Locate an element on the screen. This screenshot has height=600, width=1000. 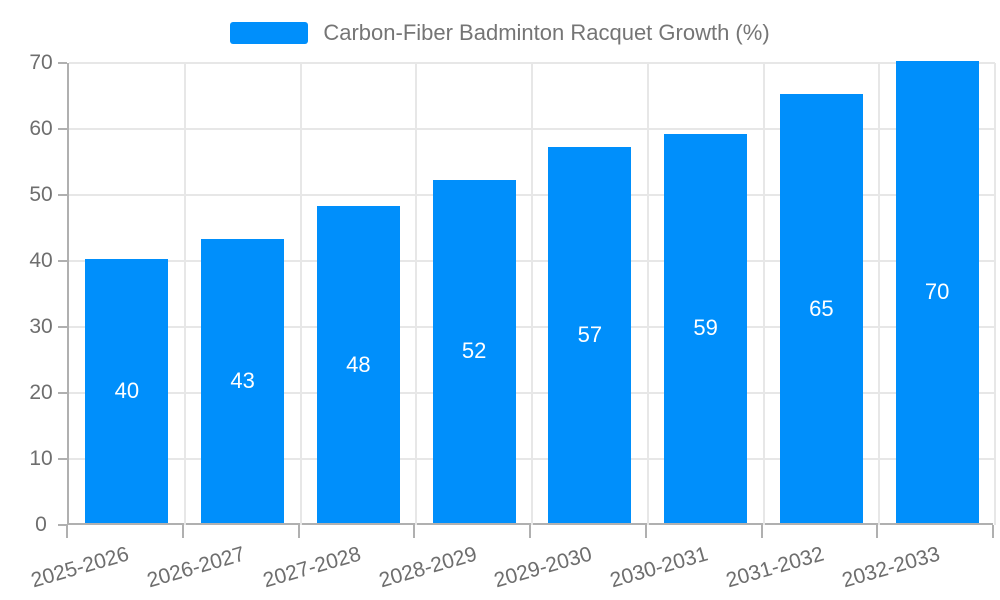
y-tick-label: 50 is located at coordinates (41, 194).